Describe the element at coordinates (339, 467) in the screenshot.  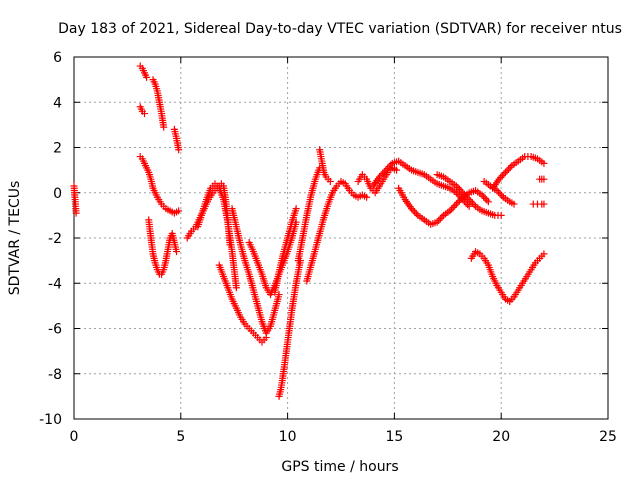
I see `x-axis-label: GPS time / hours` at that location.